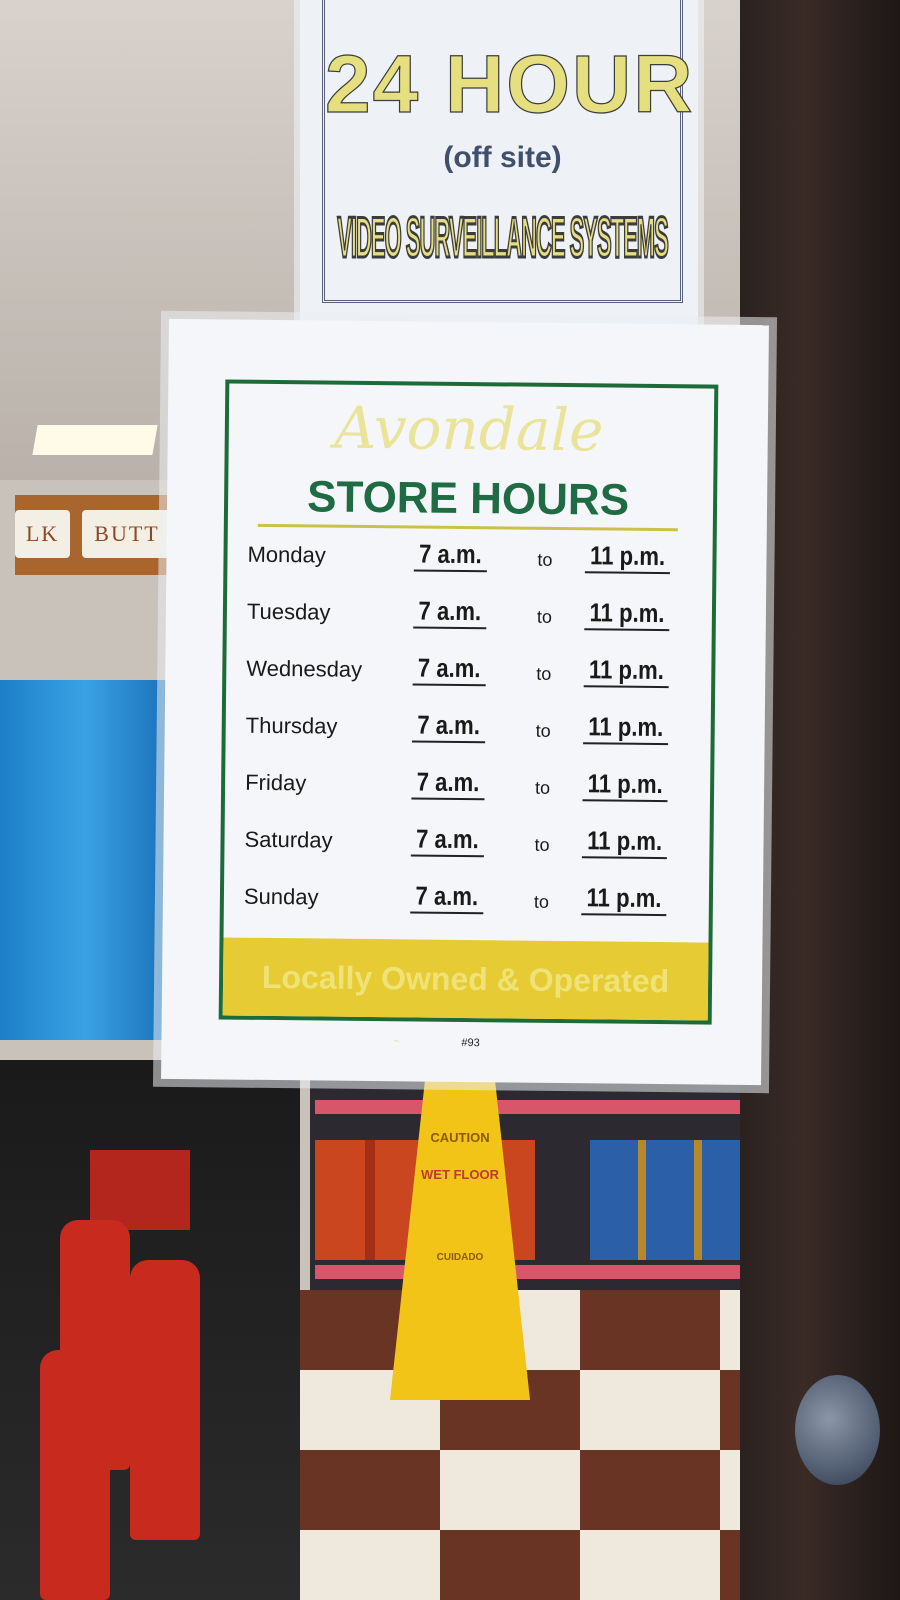  Describe the element at coordinates (42, 534) in the screenshot. I see `wall-label-milk: LK` at that location.